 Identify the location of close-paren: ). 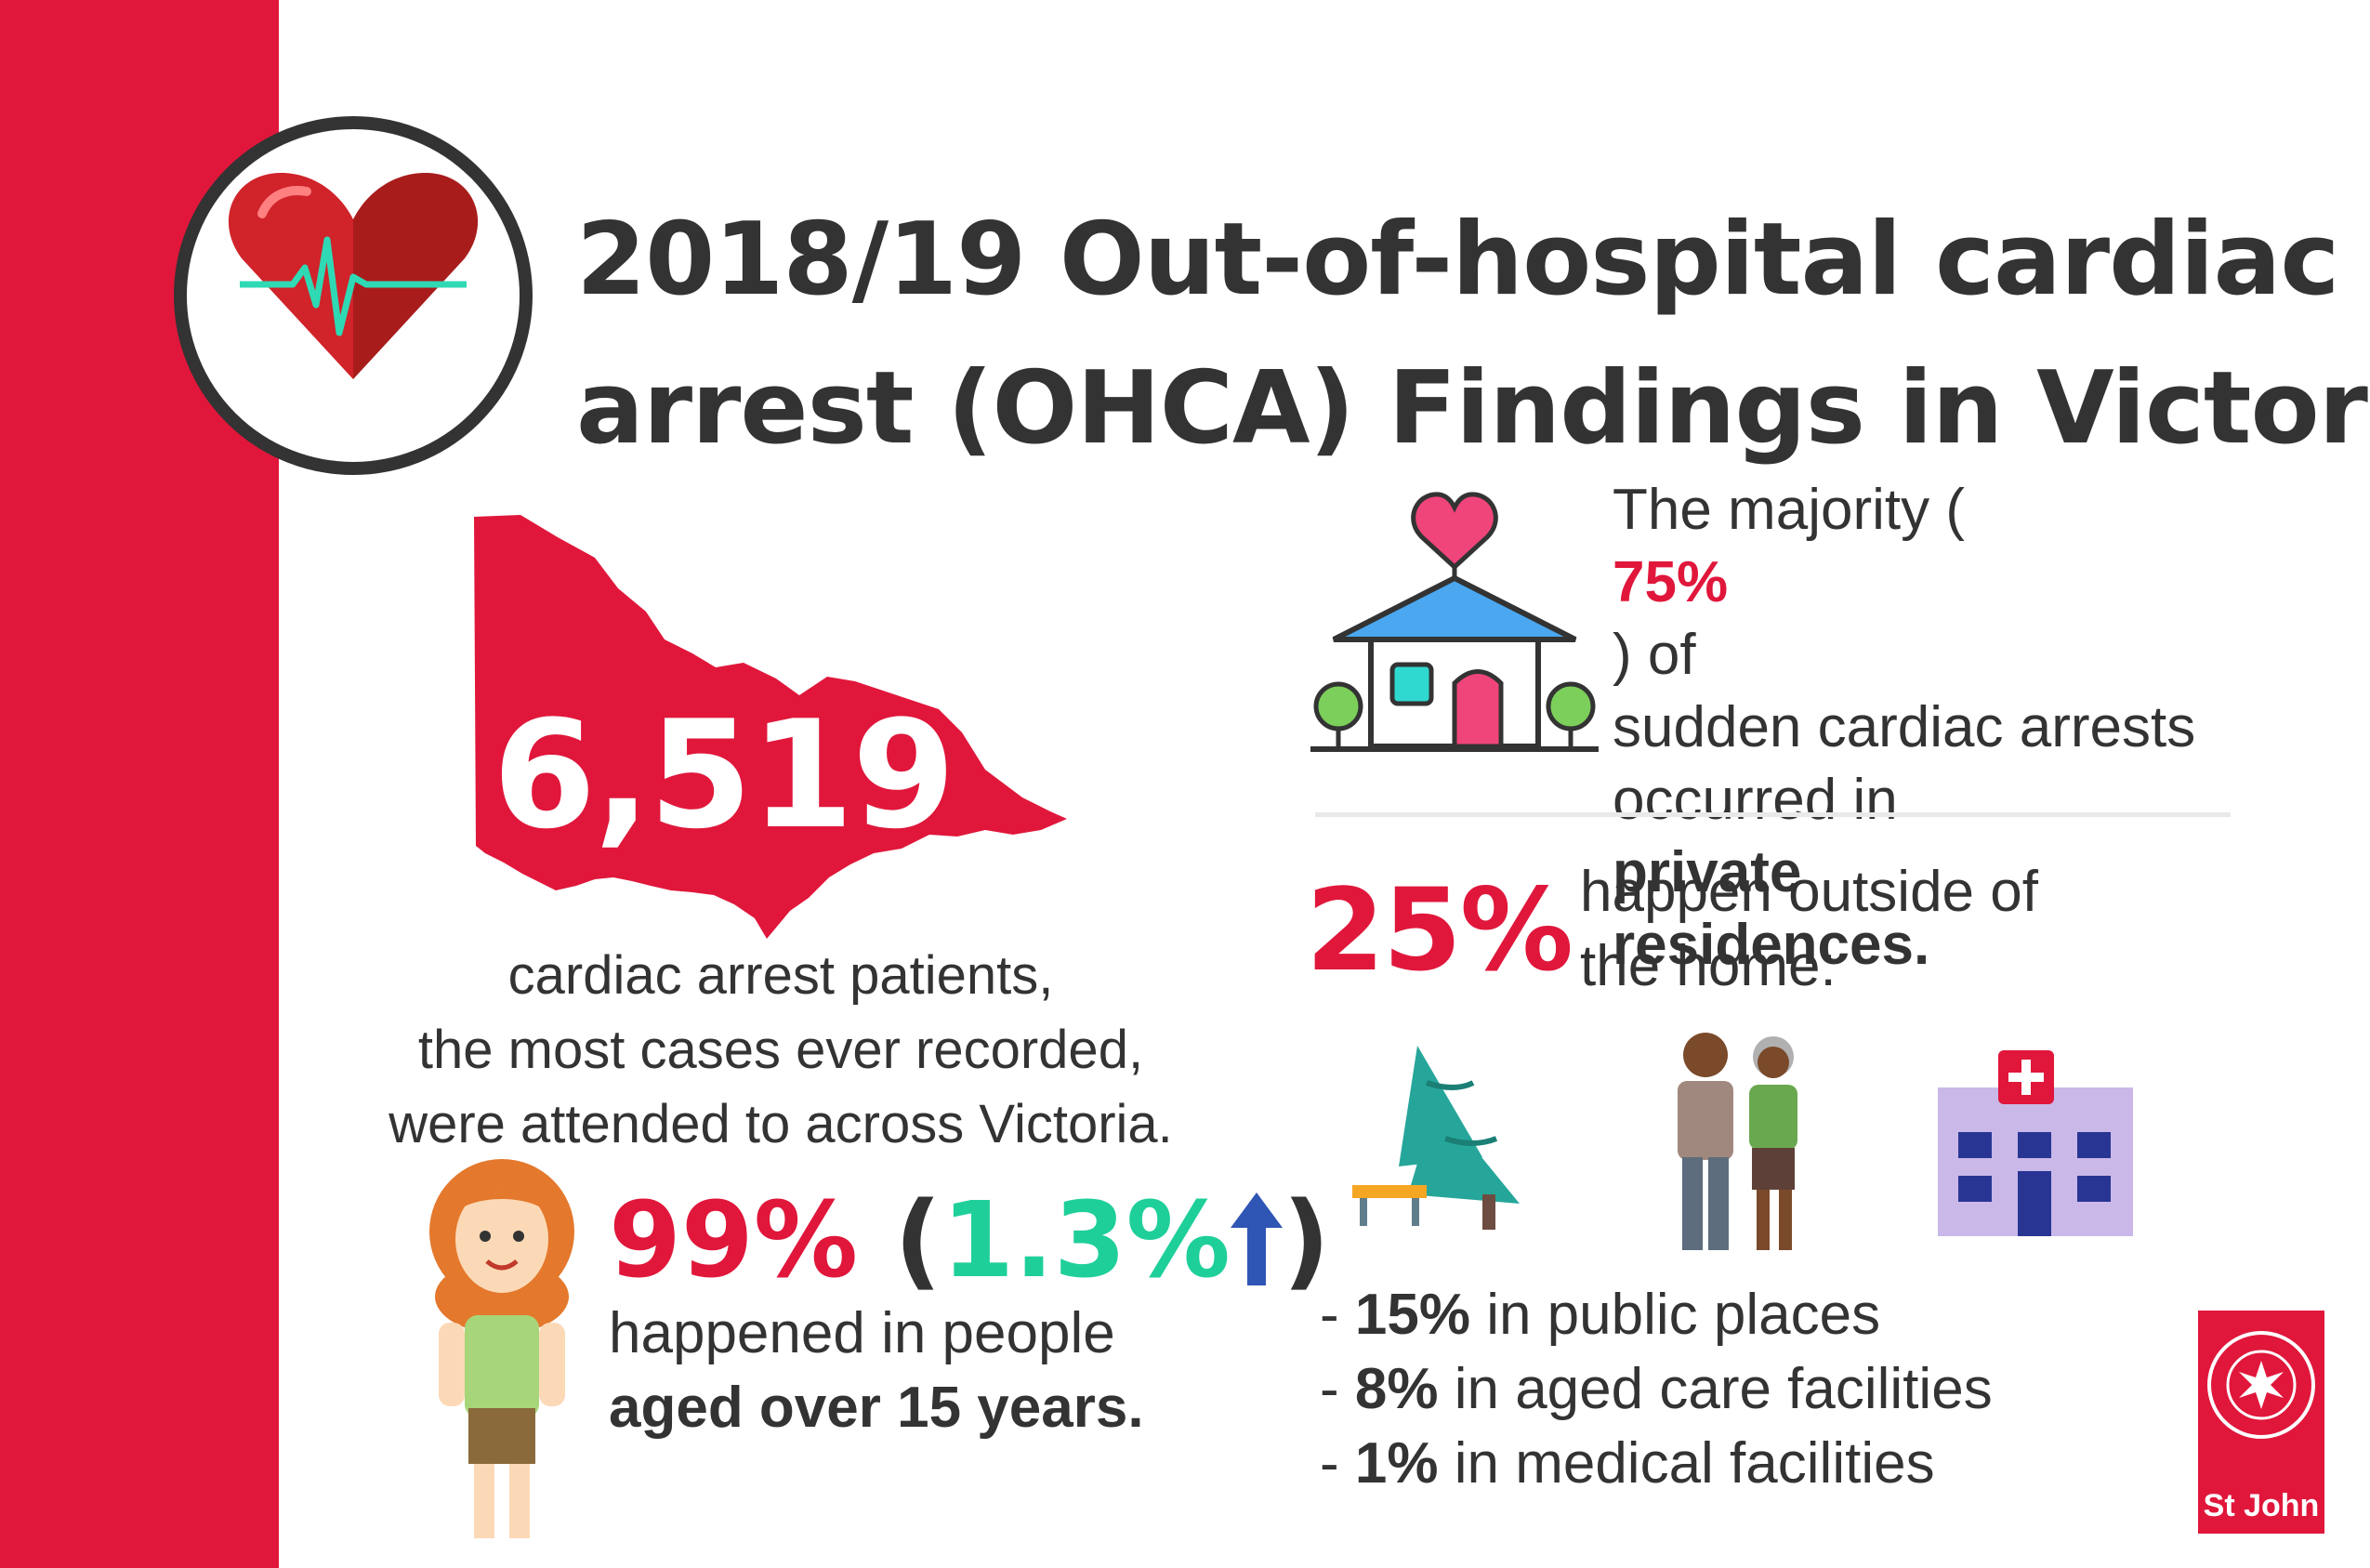
(1306, 1241).